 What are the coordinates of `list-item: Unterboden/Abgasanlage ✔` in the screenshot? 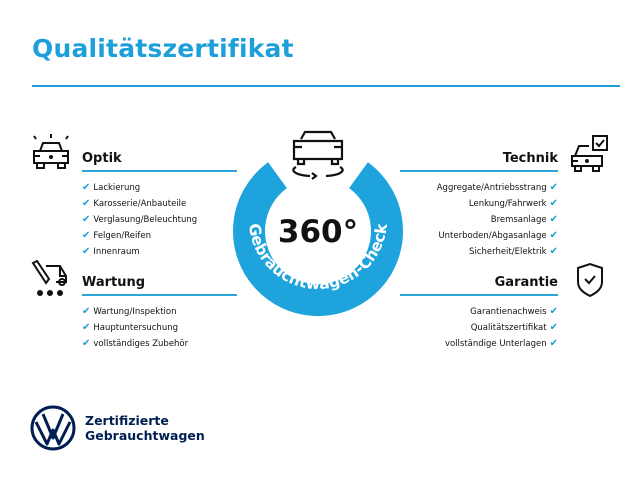 It's located at (498, 235).